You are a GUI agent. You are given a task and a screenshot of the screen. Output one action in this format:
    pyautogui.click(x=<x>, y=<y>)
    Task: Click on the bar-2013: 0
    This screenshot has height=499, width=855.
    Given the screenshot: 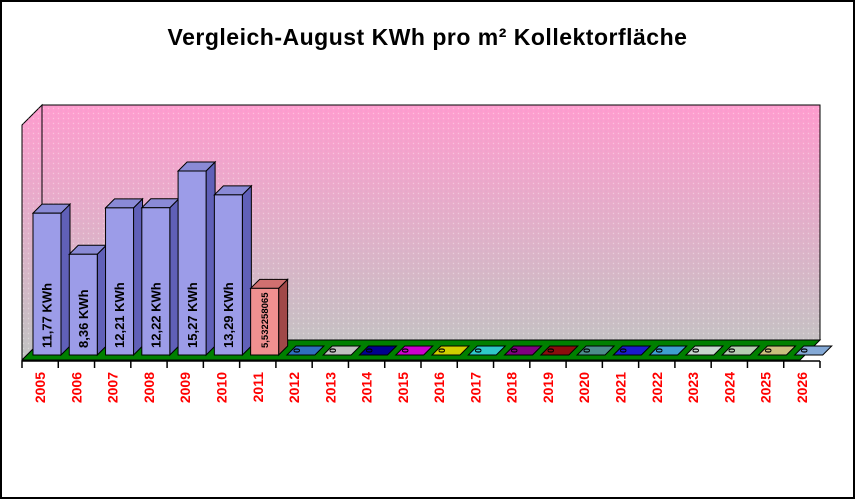 What is the action you would take?
    pyautogui.click(x=341, y=350)
    